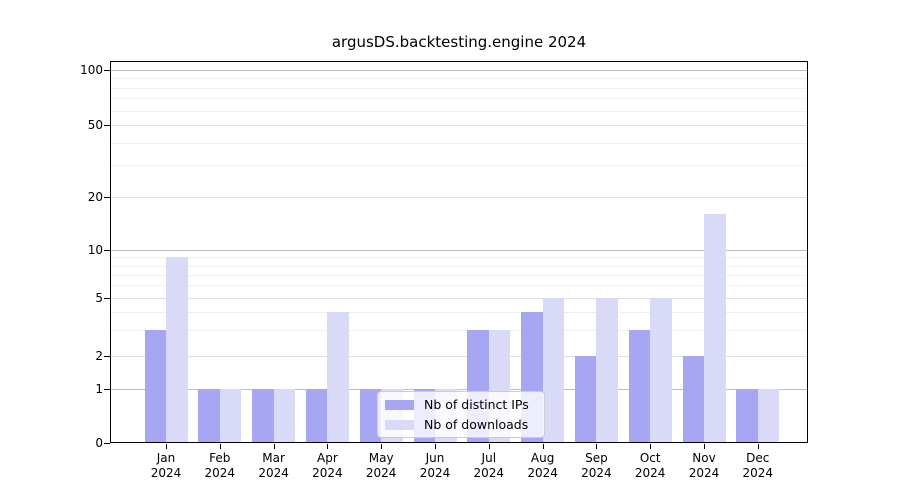 This screenshot has height=500, width=900. I want to click on x-tick-label-mar: Mar 2024, so click(274, 466).